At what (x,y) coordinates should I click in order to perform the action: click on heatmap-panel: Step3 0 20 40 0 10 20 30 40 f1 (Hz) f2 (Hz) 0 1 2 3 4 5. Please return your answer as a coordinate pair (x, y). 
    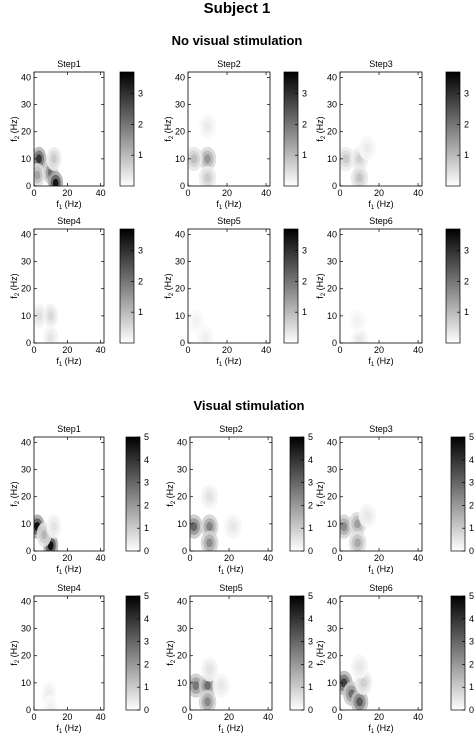
    Looking at the image, I should click on (394, 500).